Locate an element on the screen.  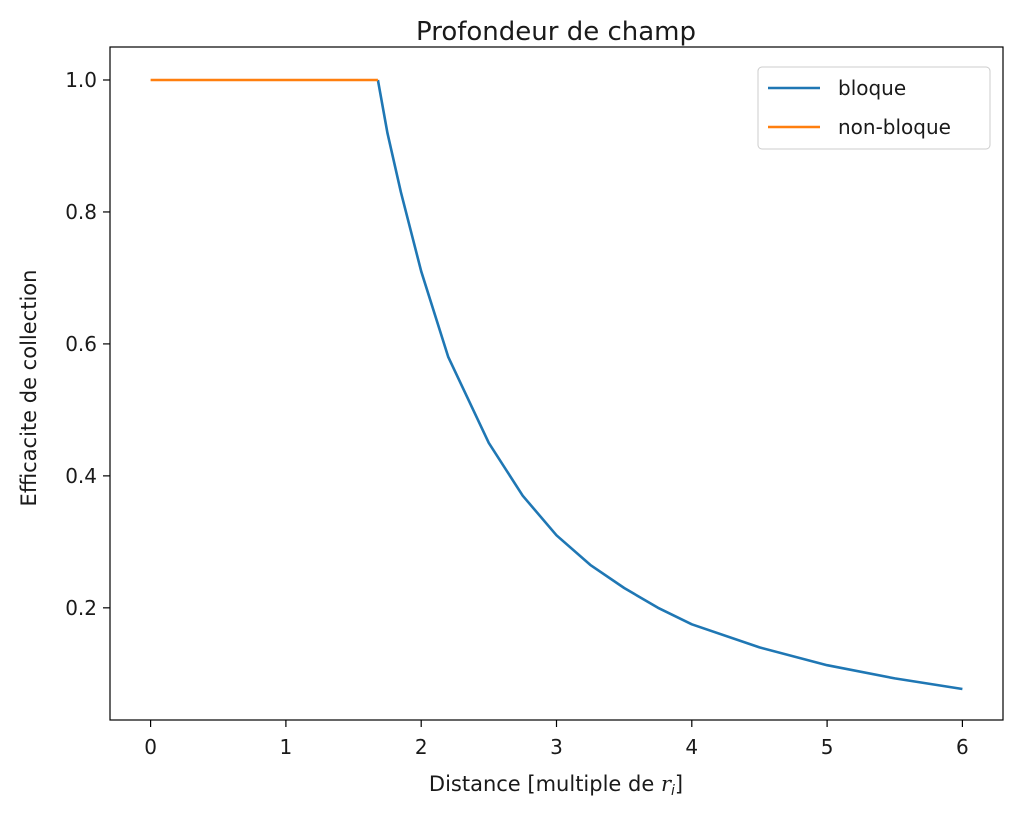
x-tick-label: 3 is located at coordinates (556, 747).